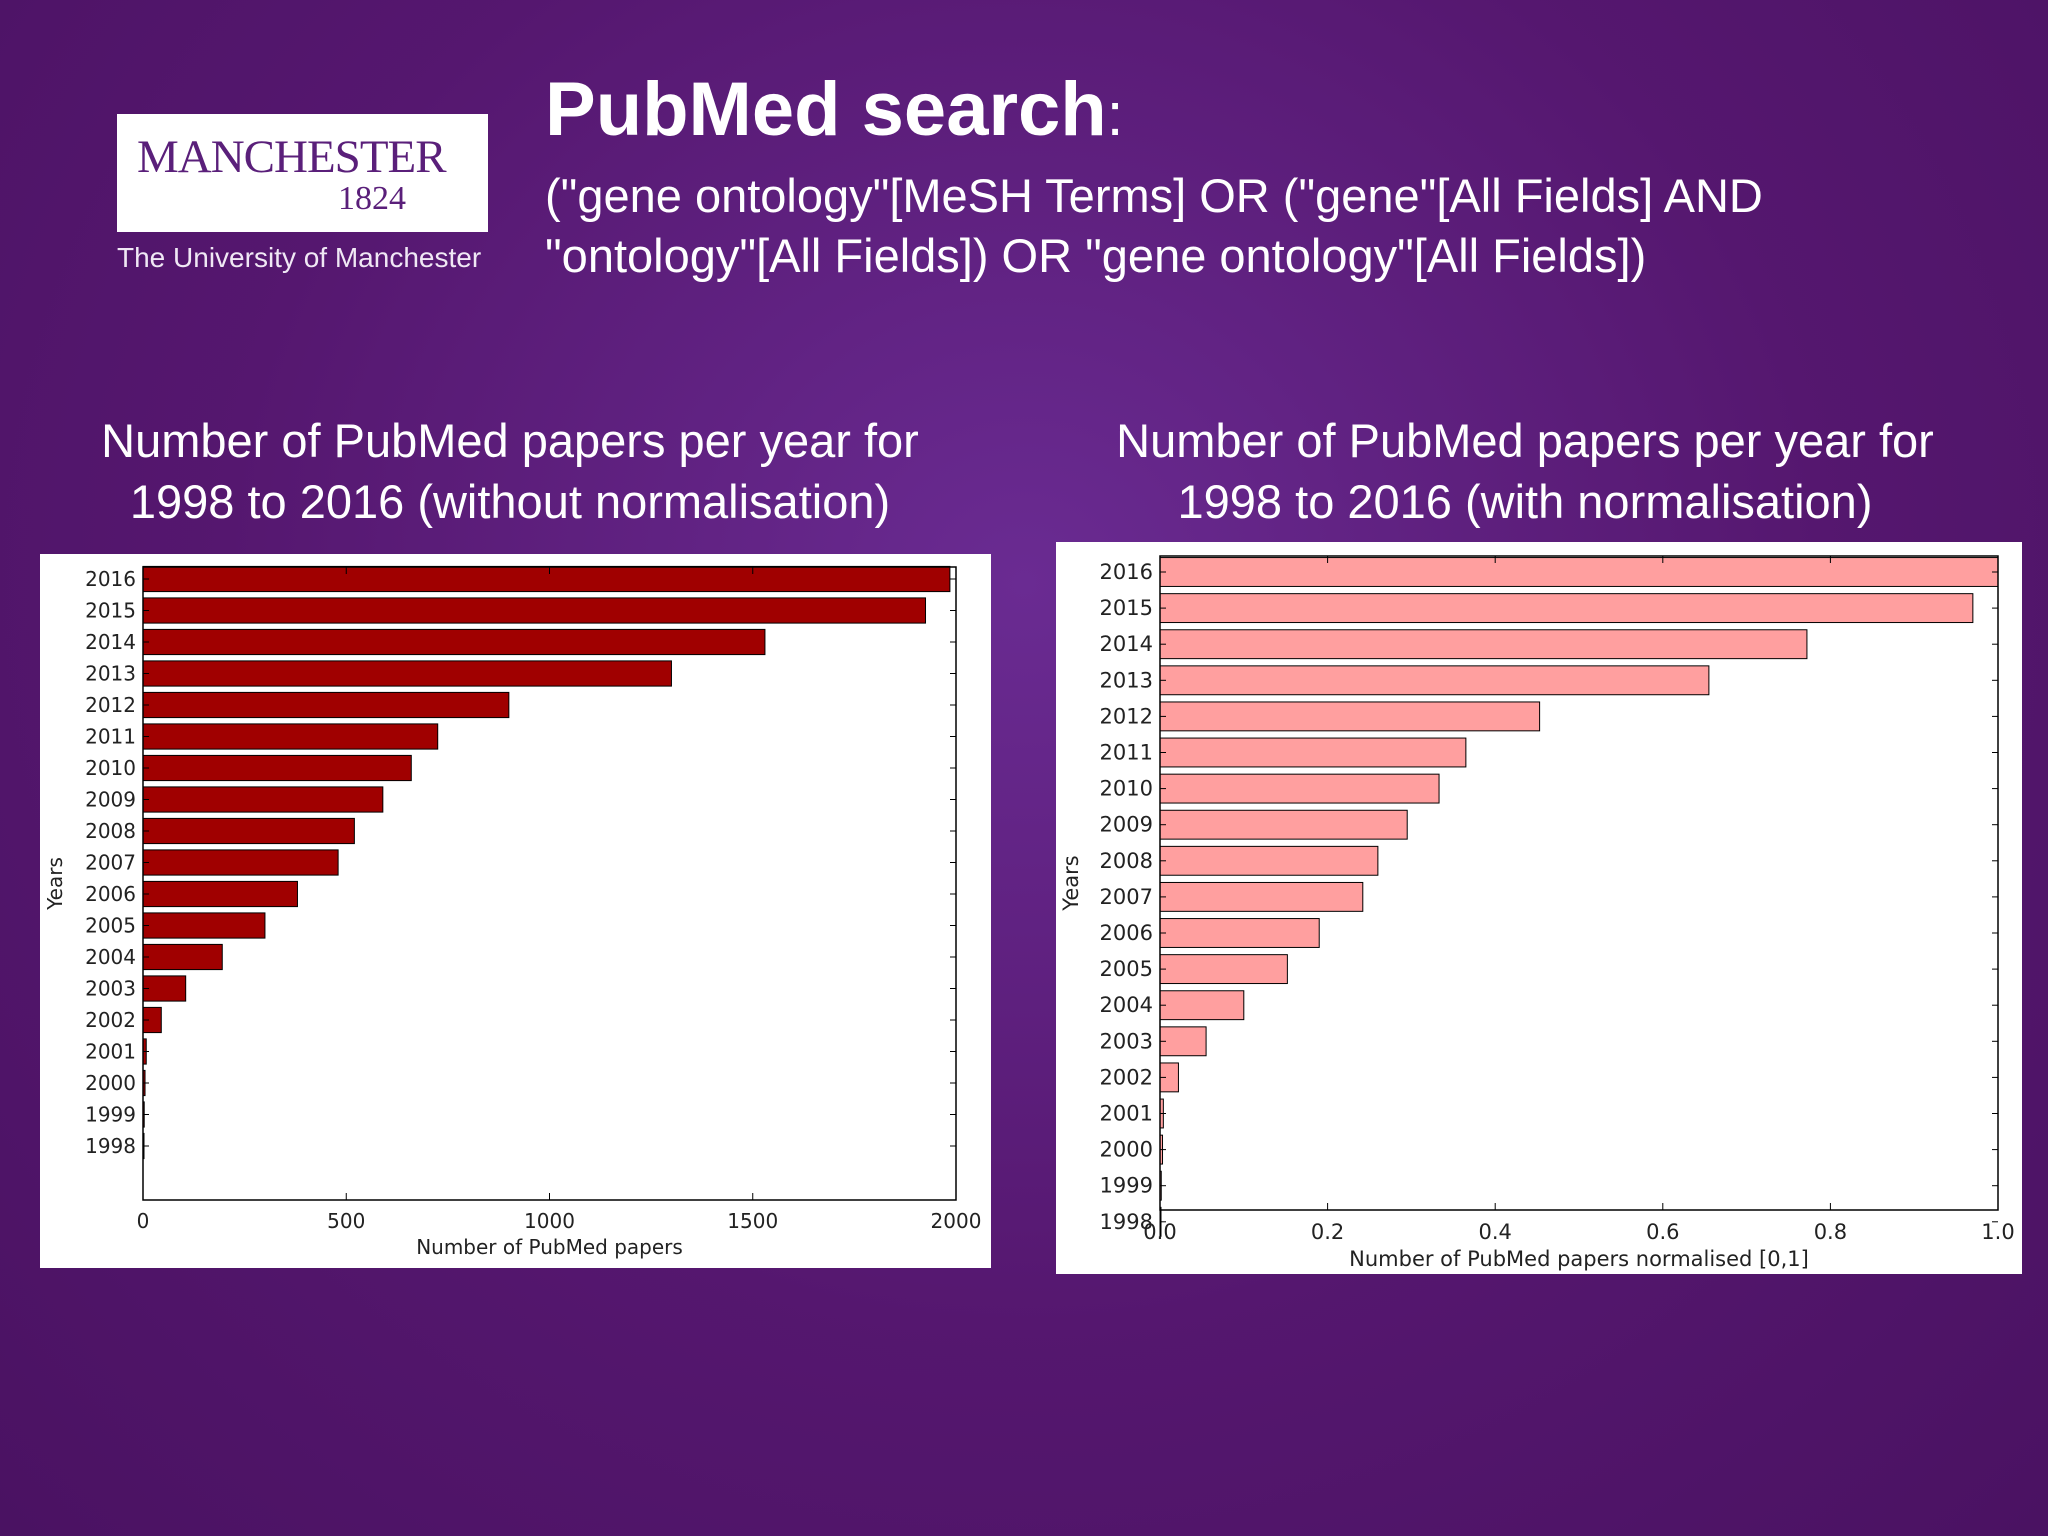  I want to click on logo-subtitle: The University of Manchester, so click(299, 257).